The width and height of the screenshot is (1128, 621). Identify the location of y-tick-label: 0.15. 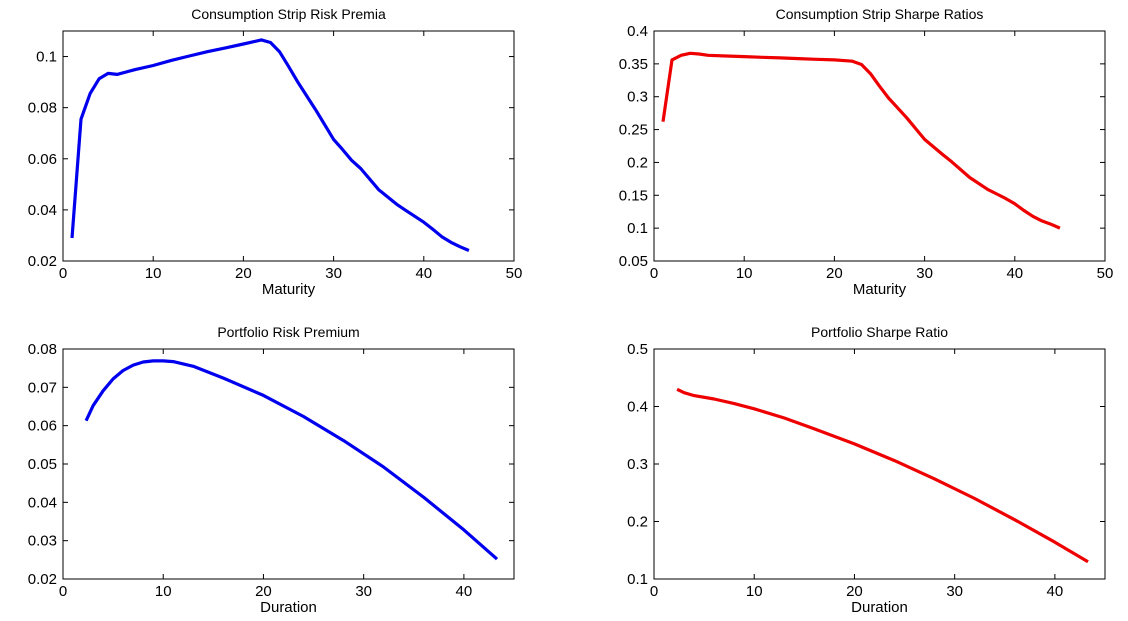
(633, 195).